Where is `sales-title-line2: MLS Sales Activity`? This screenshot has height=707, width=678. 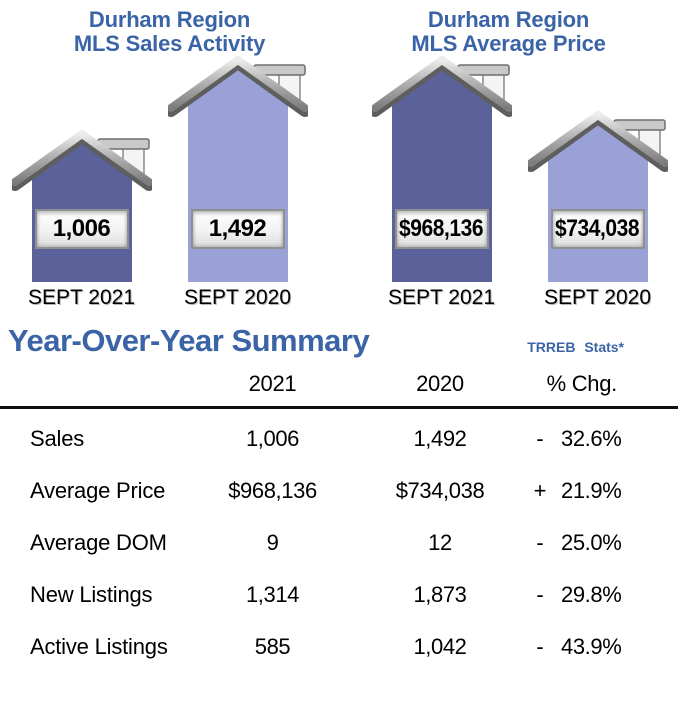
sales-title-line2: MLS Sales Activity is located at coordinates (169, 43).